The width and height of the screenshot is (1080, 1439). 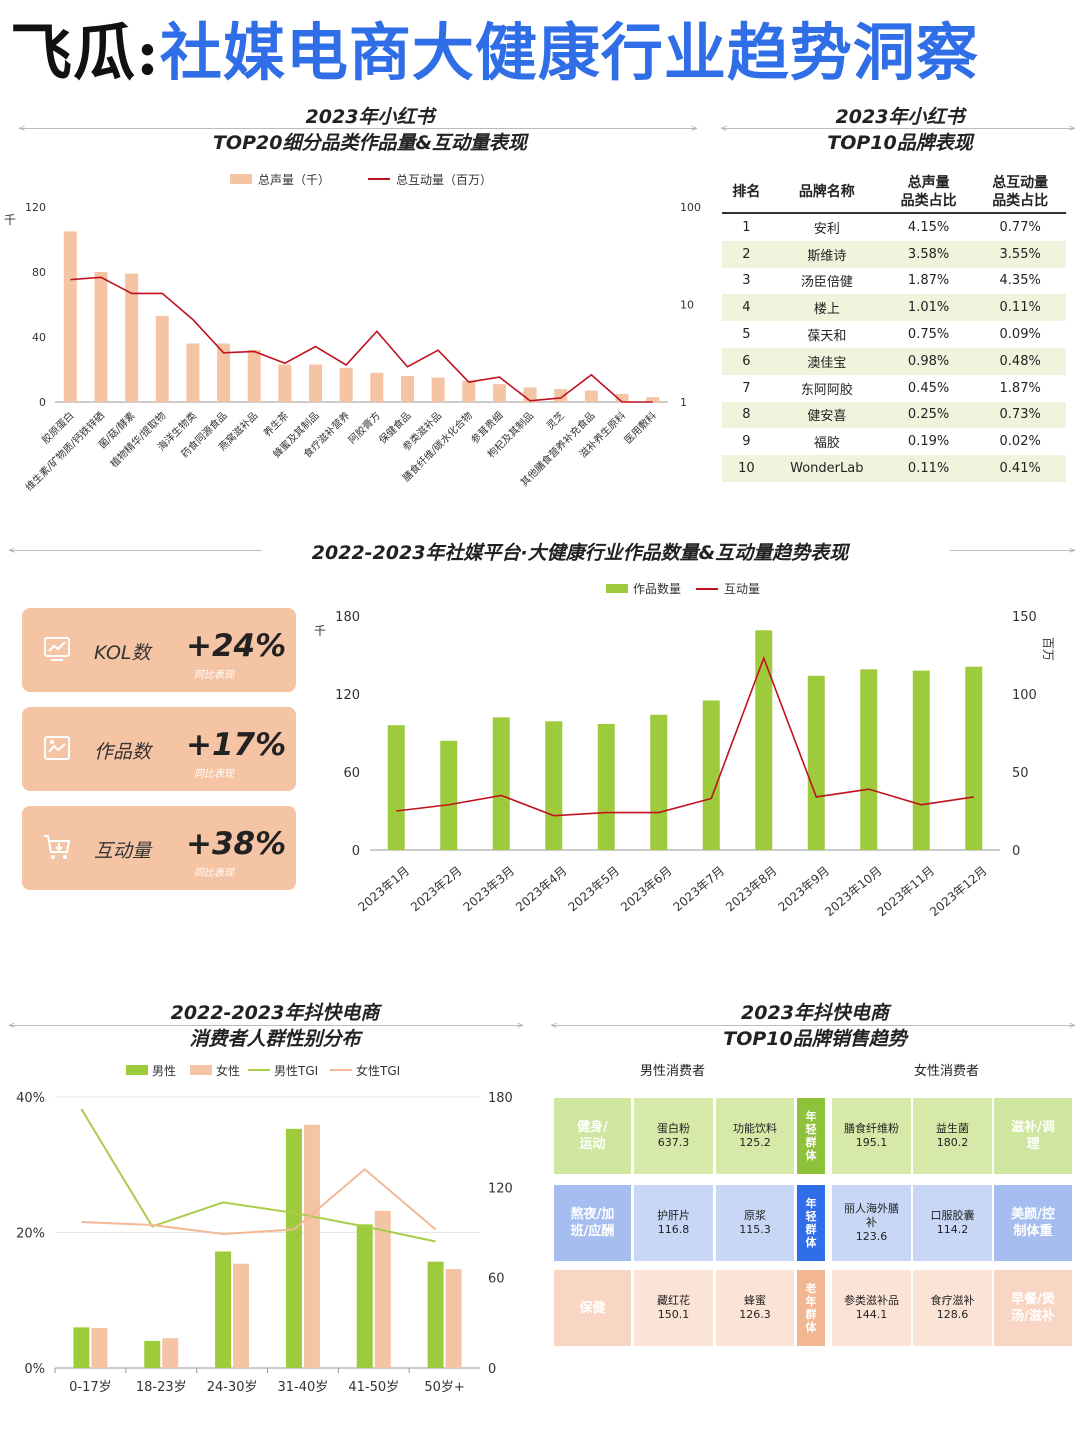 What do you see at coordinates (1048, 649) in the screenshot?
I see `axis-label: 百万` at bounding box center [1048, 649].